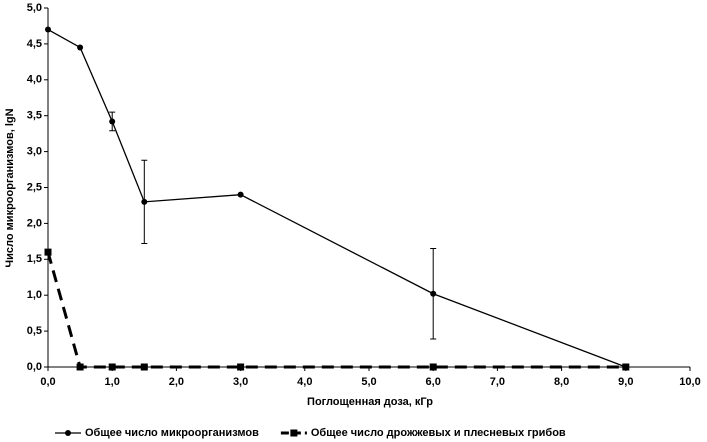  Describe the element at coordinates (112, 382) in the screenshot. I see `x-tick-label: 1,0` at that location.